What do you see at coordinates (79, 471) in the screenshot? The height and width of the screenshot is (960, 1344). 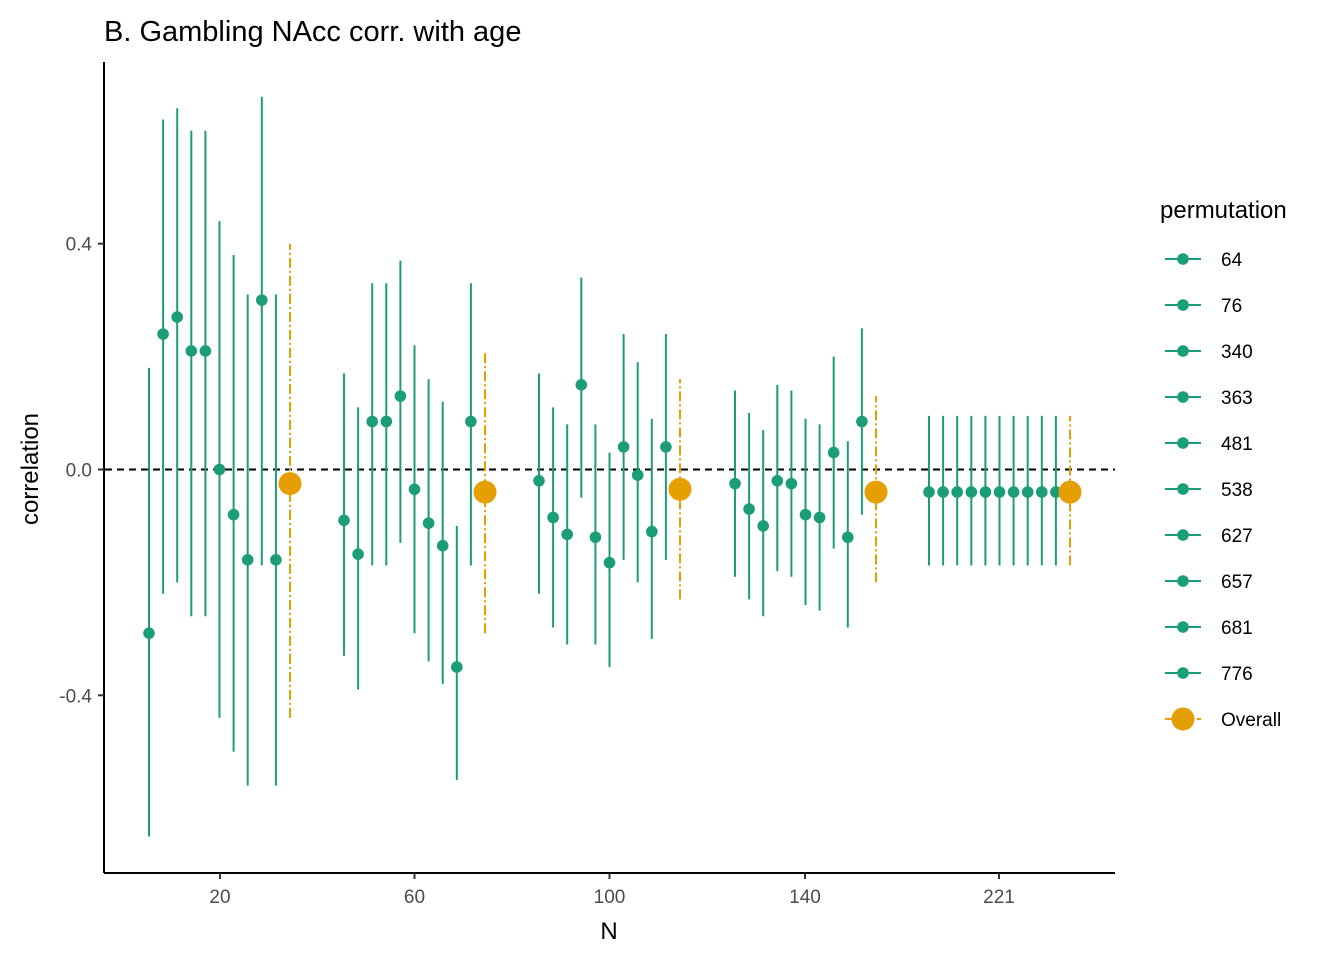 I see `y-tick-label: 0.0` at bounding box center [79, 471].